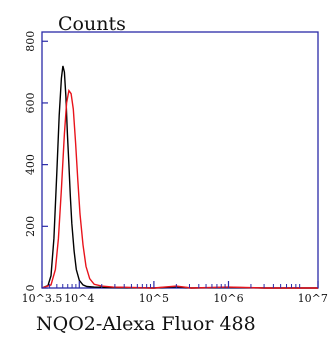 The height and width of the screenshot is (340, 328). Describe the element at coordinates (92, 24) in the screenshot. I see `chart-title: Counts` at that location.